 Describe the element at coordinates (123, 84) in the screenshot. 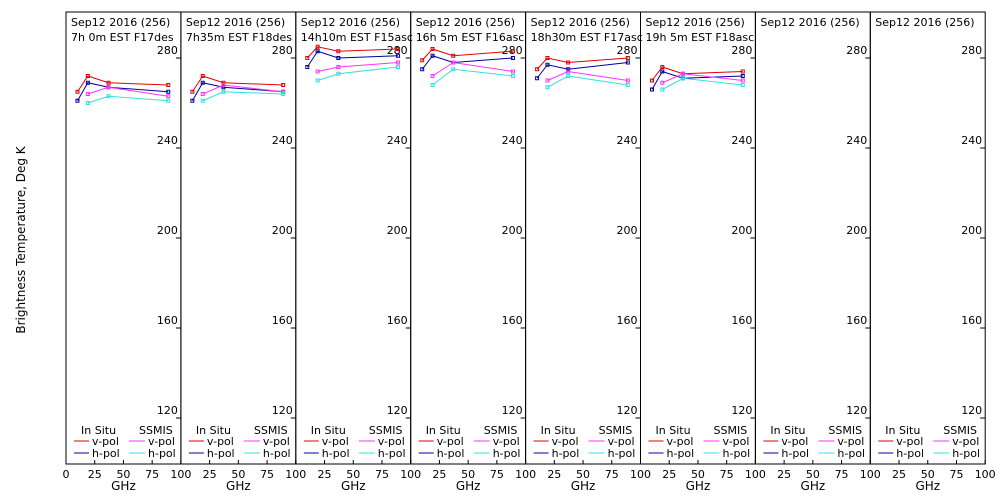

I see `series-line-in-situ-v-pol` at that location.